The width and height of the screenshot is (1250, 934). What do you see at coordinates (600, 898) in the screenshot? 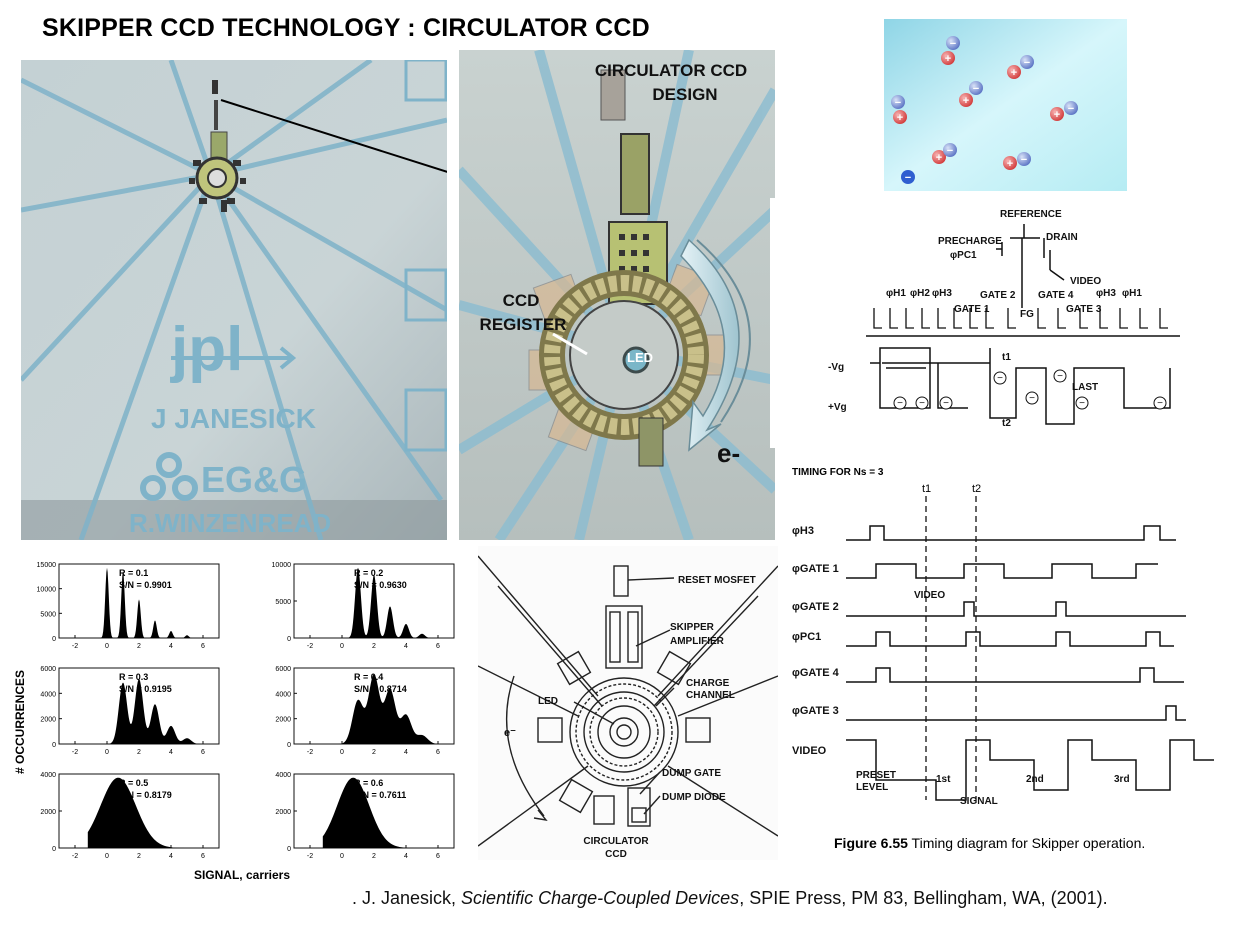
I see `citation-book: Scientific Charge-Coupled Devices` at bounding box center [600, 898].